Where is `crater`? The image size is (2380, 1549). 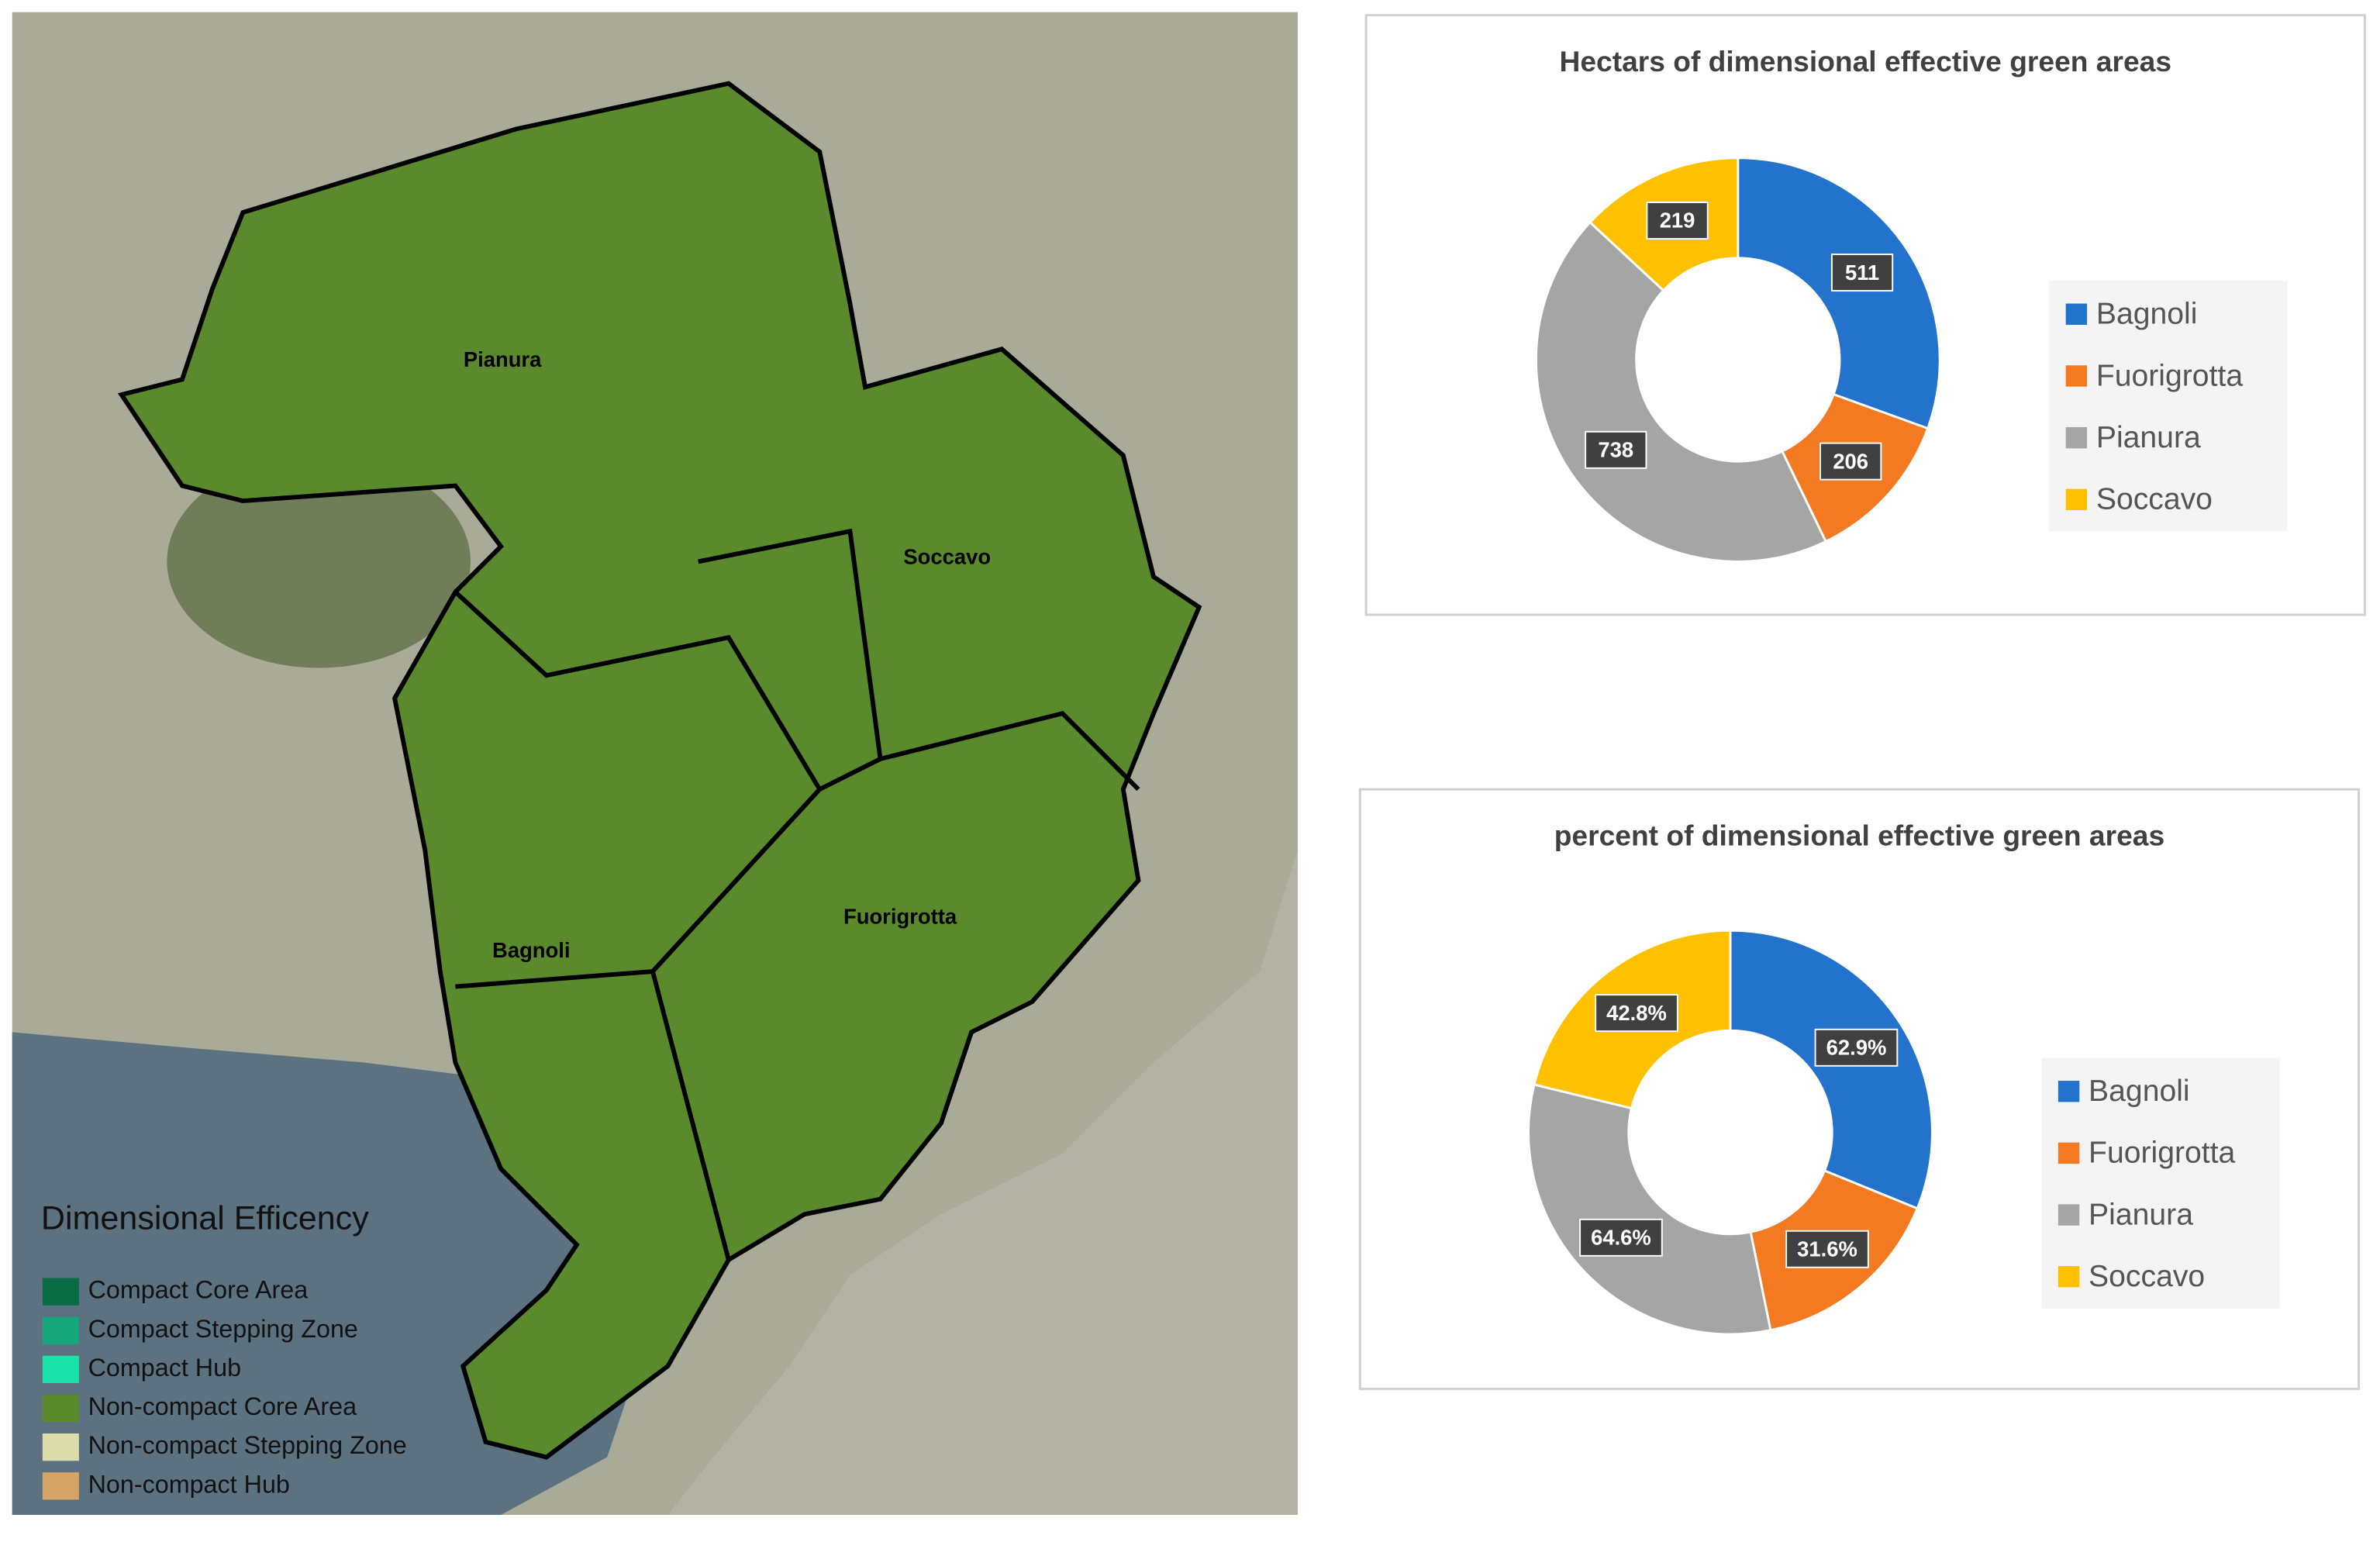
crater is located at coordinates (319, 561).